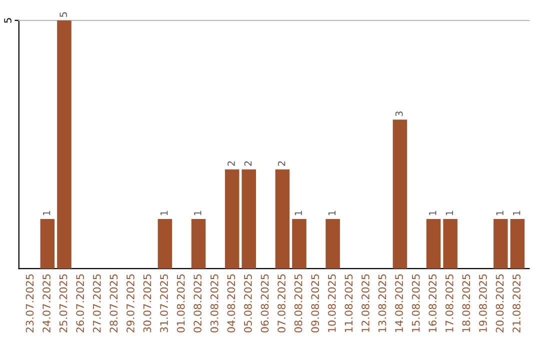 Image resolution: width=540 pixels, height=340 pixels. I want to click on x-tick-label: 16.08.2025, so click(432, 303).